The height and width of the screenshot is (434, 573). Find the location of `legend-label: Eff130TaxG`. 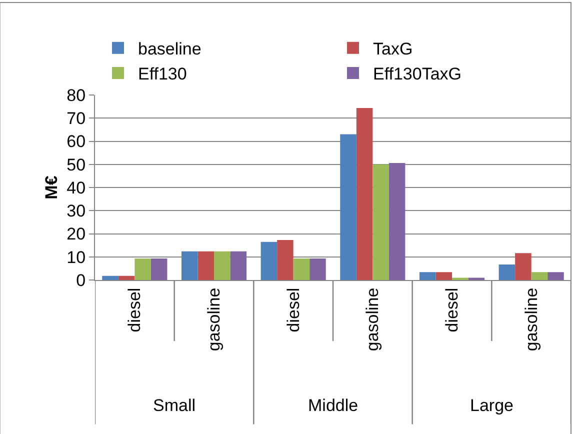

legend-label: Eff130TaxG is located at coordinates (417, 74).